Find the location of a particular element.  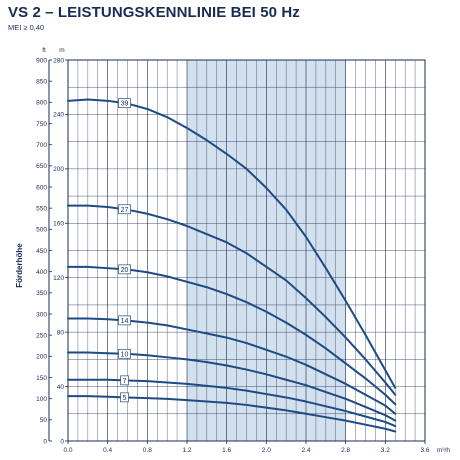

chart-title: VS 2 – LEISTUNGSKENNLINIE BEI 50 Hz is located at coordinates (154, 12).